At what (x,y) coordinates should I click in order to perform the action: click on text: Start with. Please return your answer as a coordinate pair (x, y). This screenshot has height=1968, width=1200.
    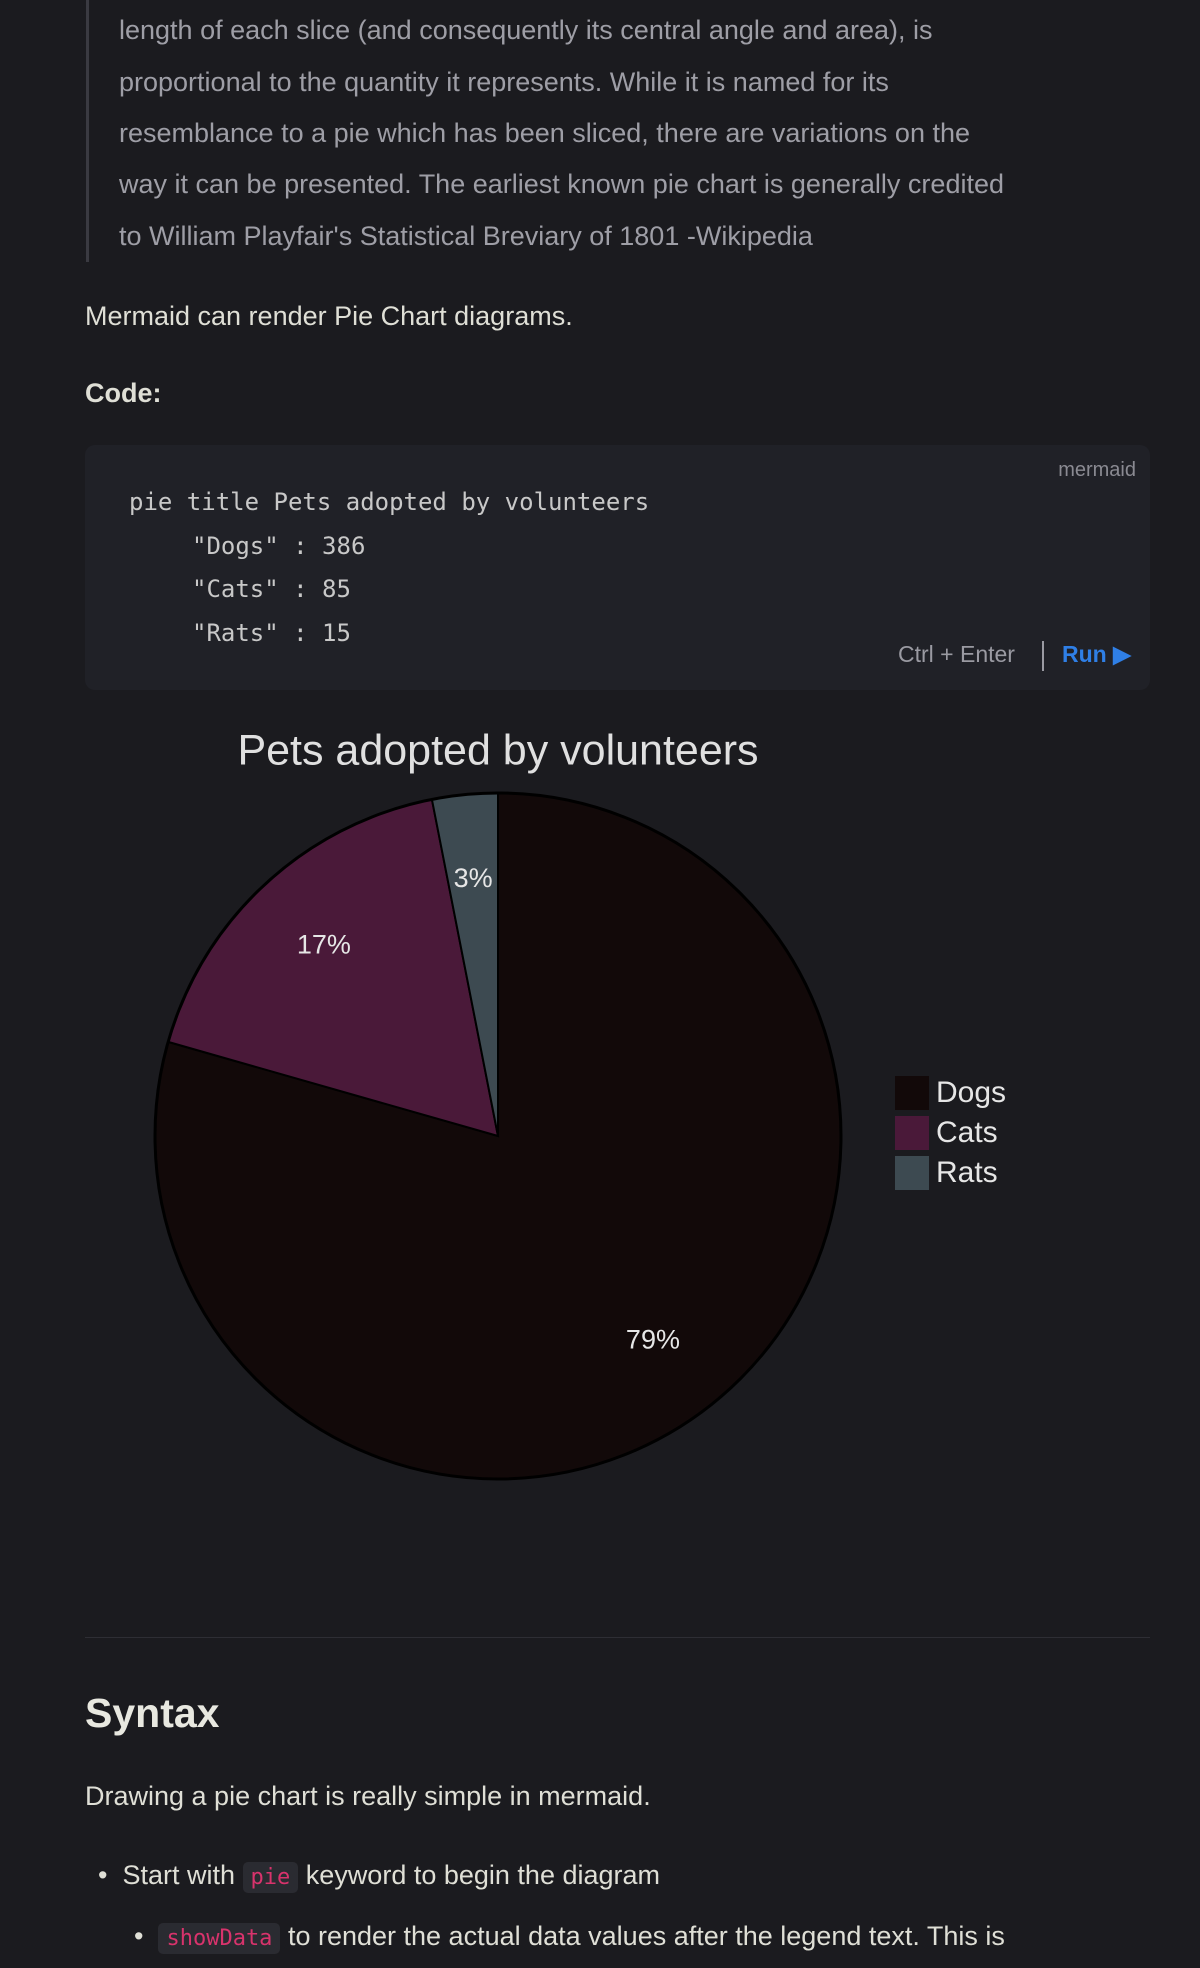
    Looking at the image, I should click on (179, 1875).